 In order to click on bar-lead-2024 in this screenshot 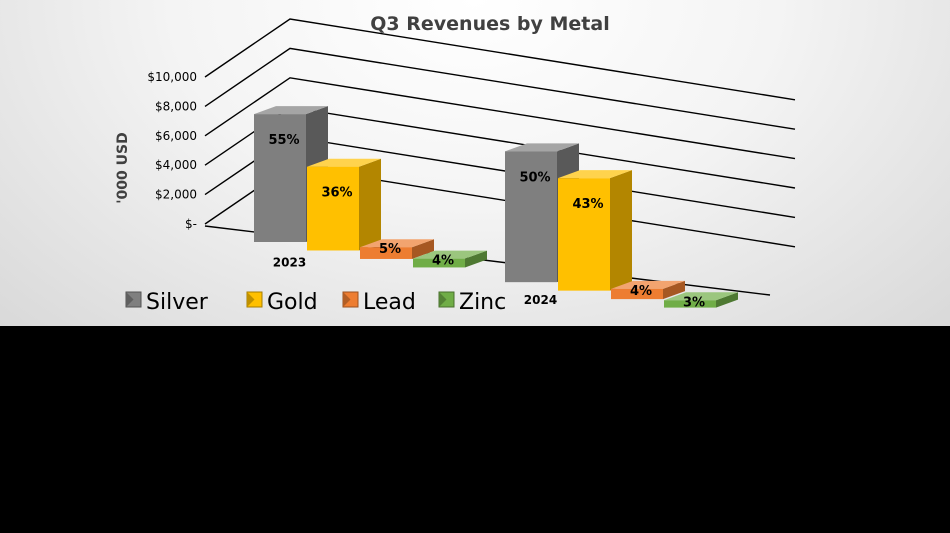, I will do `click(648, 290)`.